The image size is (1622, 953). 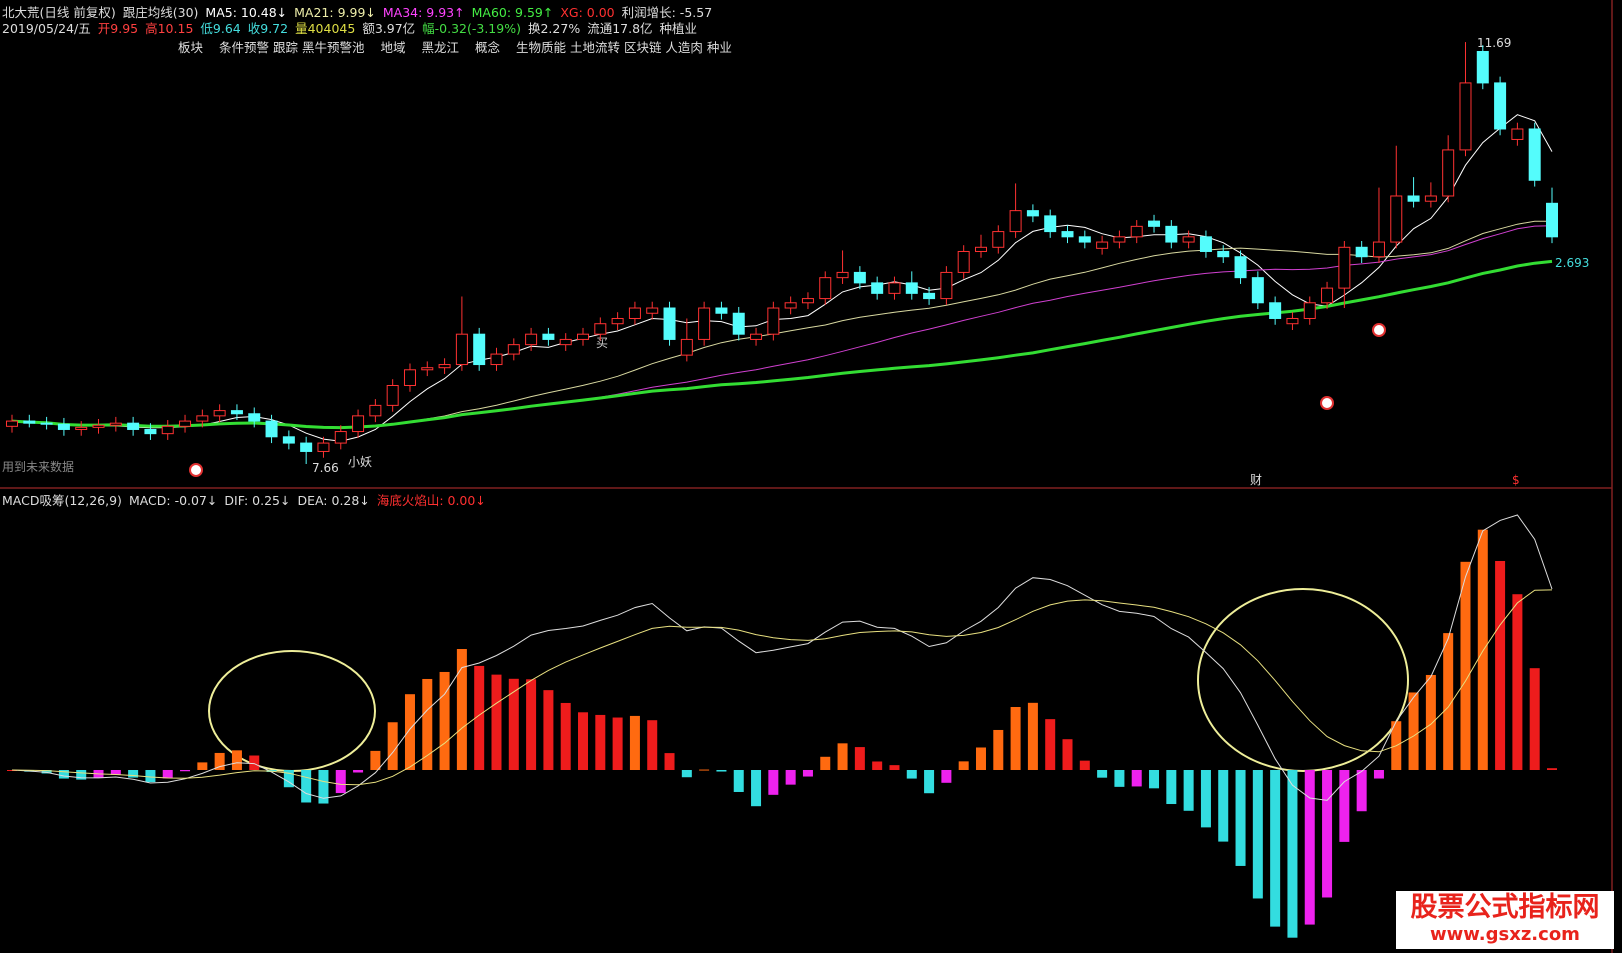 I want to click on header-item: 条件预警 跟踪 黑牛预警池, so click(x=292, y=47).